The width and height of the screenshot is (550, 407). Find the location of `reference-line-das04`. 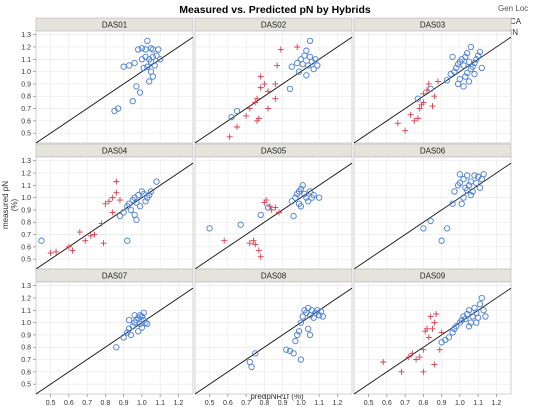

reference-line-das04 is located at coordinates (114, 216).